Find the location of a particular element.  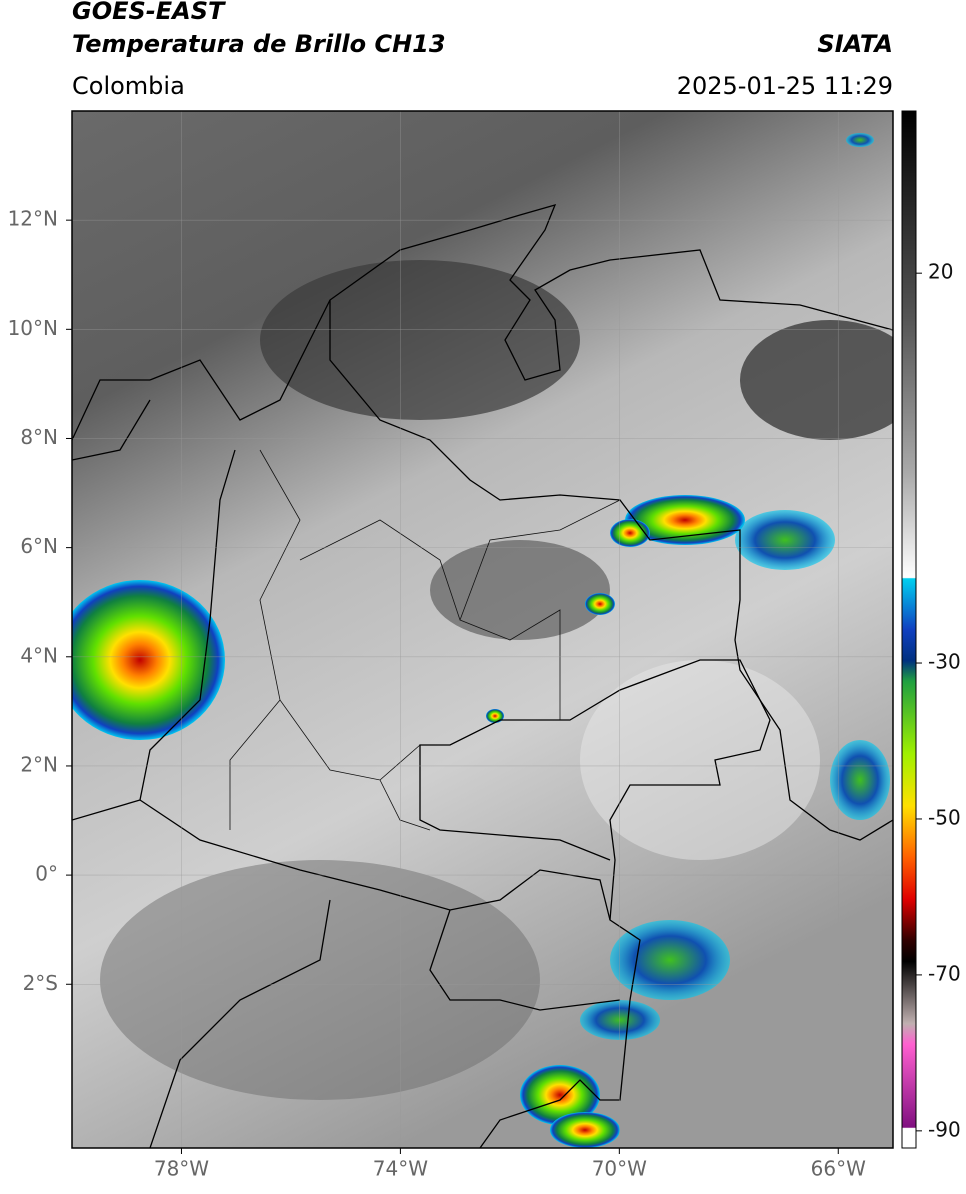

colorbar is located at coordinates (909, 629).